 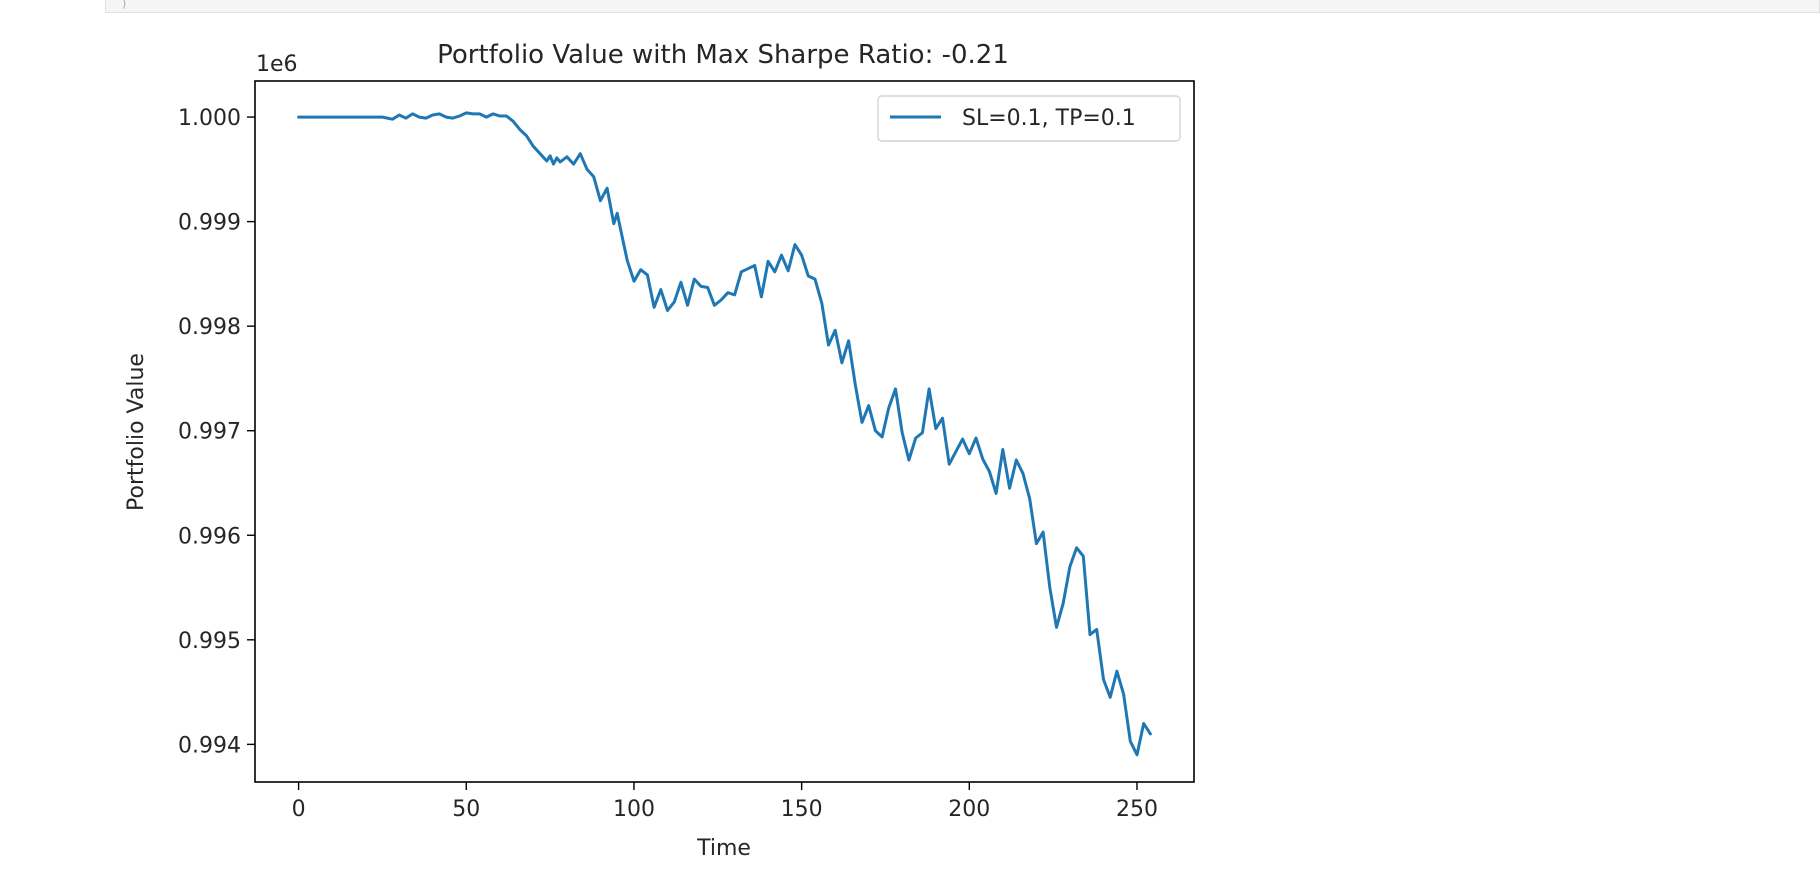 I want to click on x-tick-label: 0, so click(x=299, y=809).